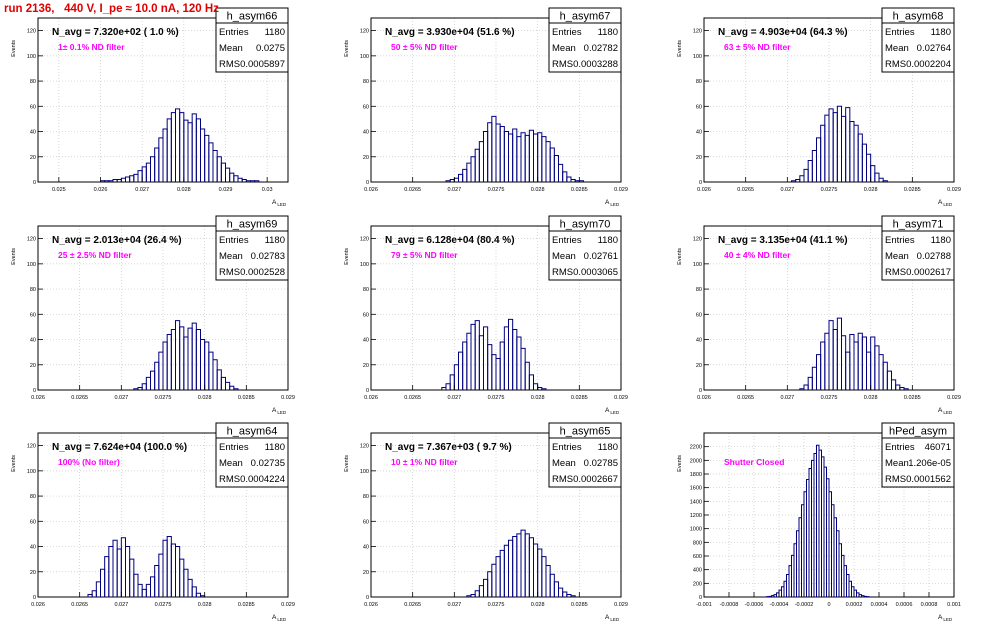 This screenshot has height=622, width=996. What do you see at coordinates (928, 479) in the screenshot?
I see `stats-value: 0.0001562` at bounding box center [928, 479].